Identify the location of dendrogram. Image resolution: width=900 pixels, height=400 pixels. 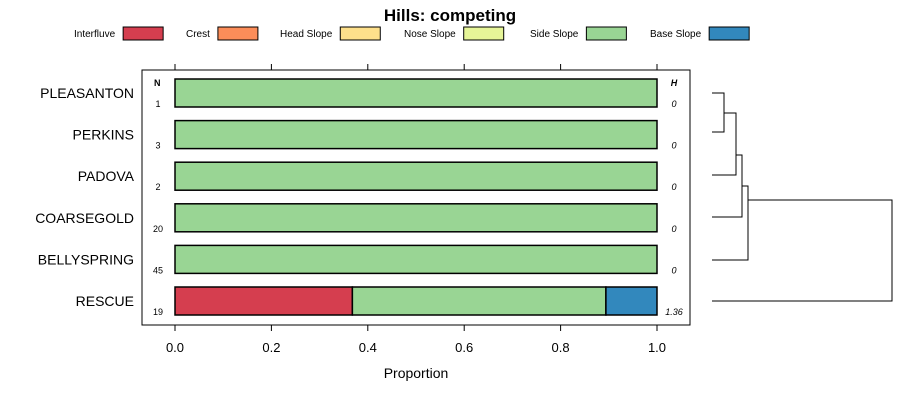
(802, 197).